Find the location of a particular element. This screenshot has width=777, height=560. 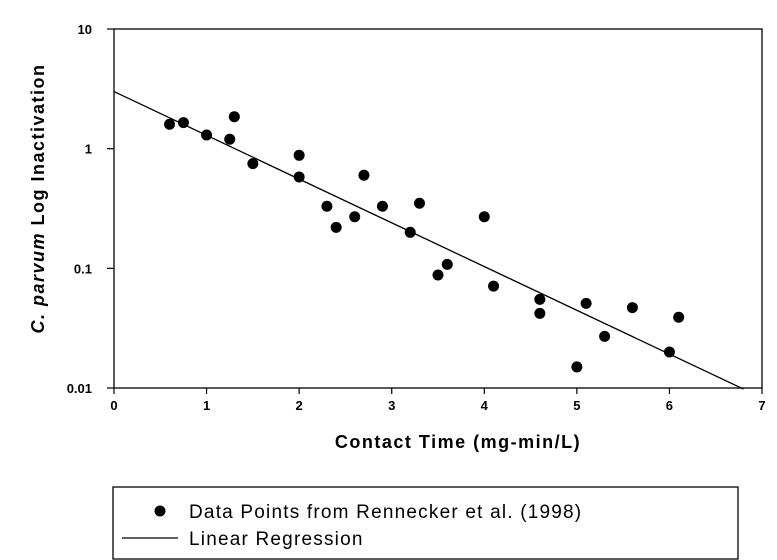

x-tick-label-1: 1 is located at coordinates (206, 405).